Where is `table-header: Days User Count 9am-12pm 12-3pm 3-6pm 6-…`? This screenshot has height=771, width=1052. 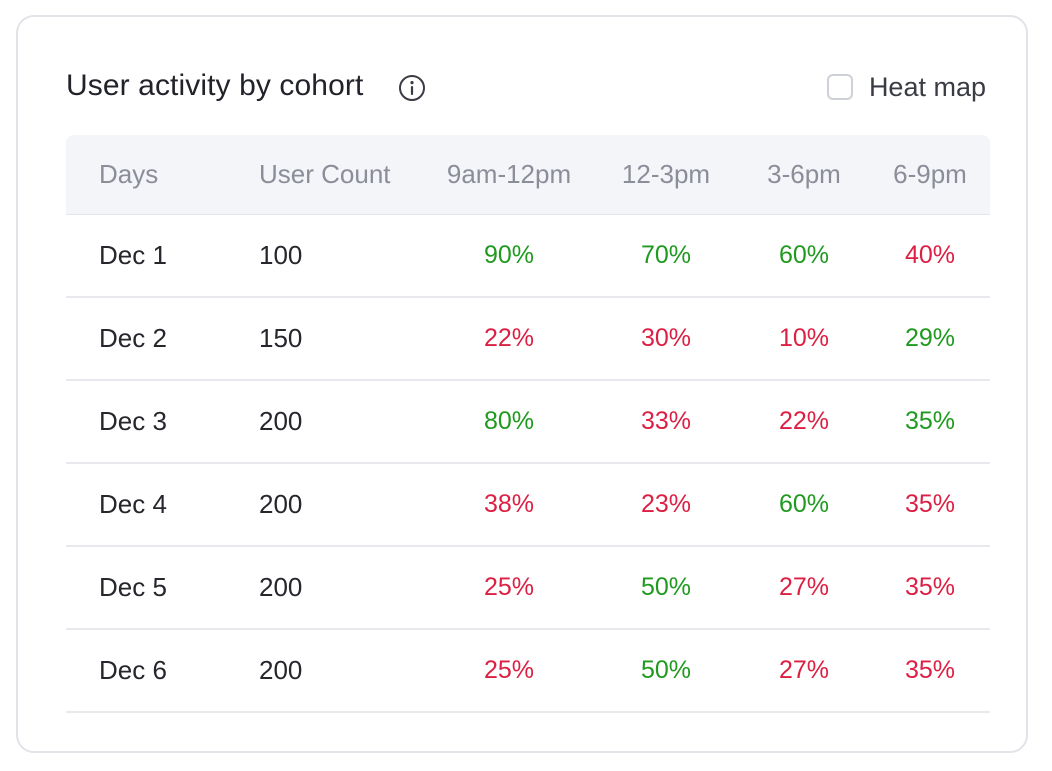 table-header: Days User Count 9am-12pm 12-3pm 3-6pm 6-… is located at coordinates (528, 175).